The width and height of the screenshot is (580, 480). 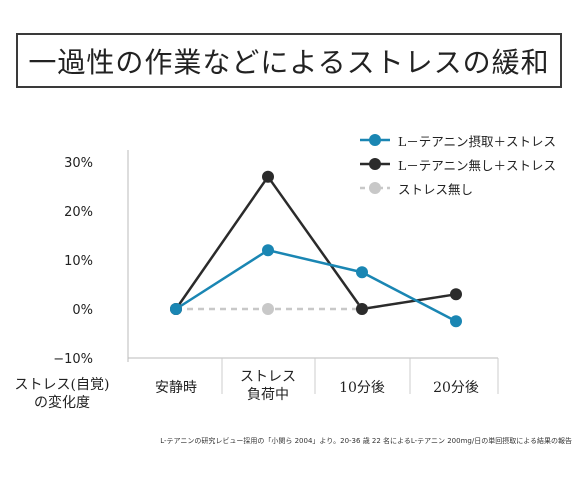 I want to click on x-tick-label: 負荷中, so click(x=268, y=395).